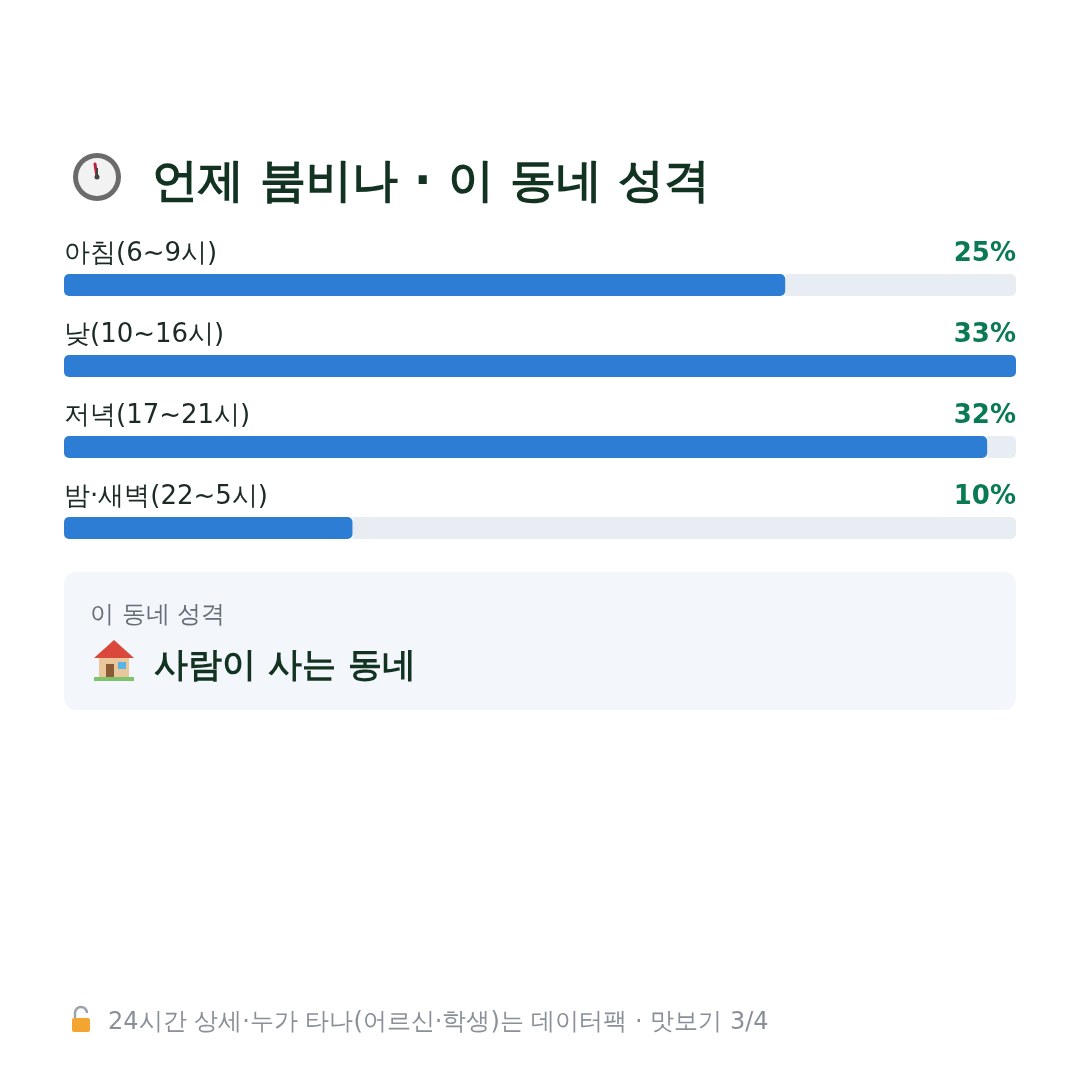 This screenshot has height=1080, width=1080. I want to click on y-tick-label: 저녁(17~21시), so click(157, 414).